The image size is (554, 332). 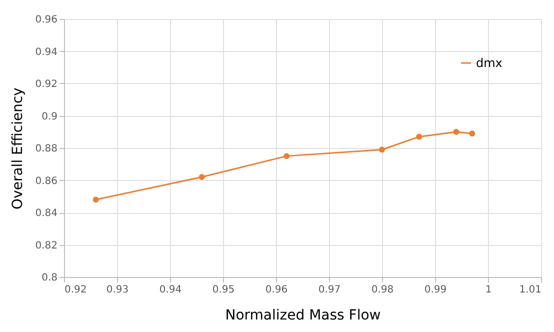 What do you see at coordinates (276, 290) in the screenshot?
I see `x-tick-label: 0.96` at bounding box center [276, 290].